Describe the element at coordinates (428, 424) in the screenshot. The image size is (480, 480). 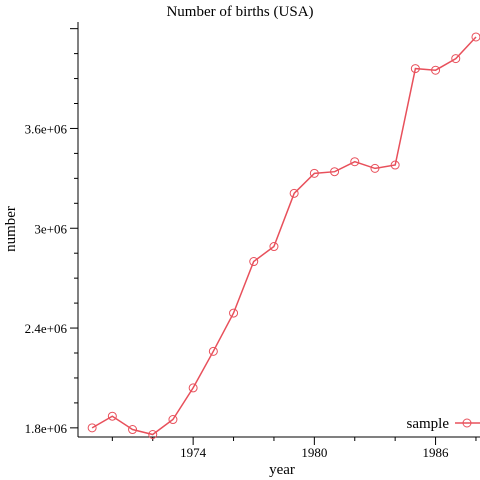
I see `legend-label: sample` at that location.